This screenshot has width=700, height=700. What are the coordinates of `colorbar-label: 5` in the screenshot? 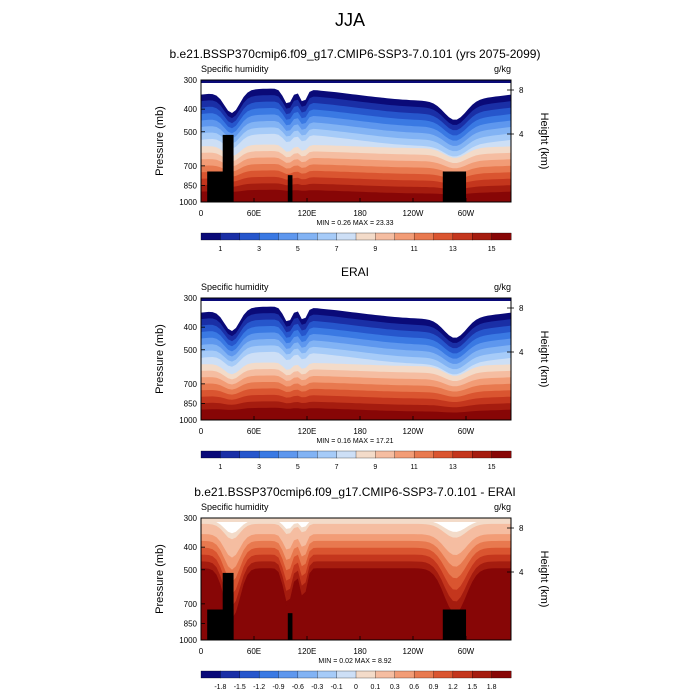 It's located at (298, 249).